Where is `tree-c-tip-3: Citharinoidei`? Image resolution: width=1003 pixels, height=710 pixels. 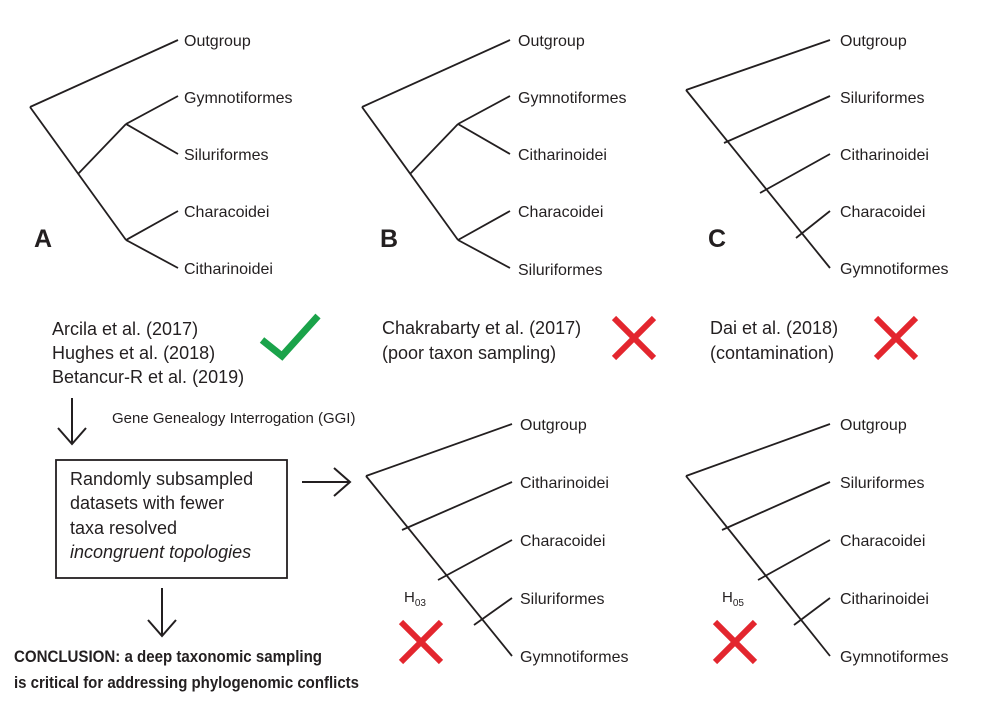
tree-c-tip-3: Citharinoidei is located at coordinates (884, 155).